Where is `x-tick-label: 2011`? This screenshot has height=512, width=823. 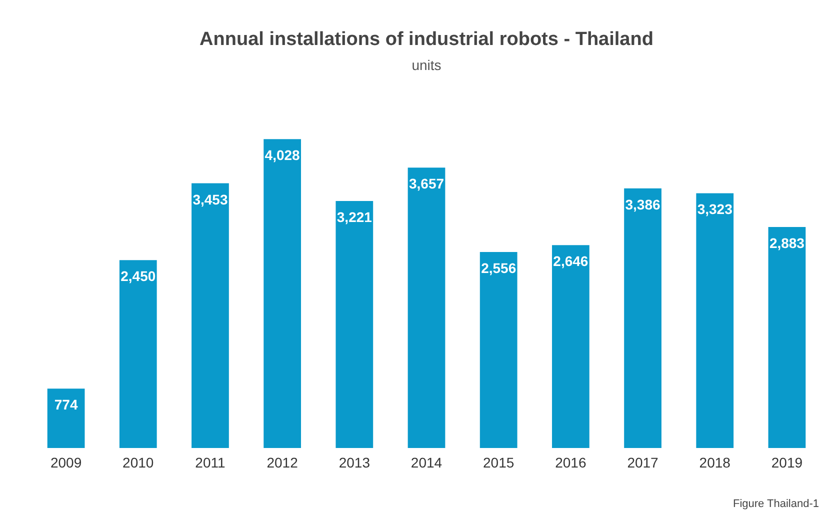 x-tick-label: 2011 is located at coordinates (210, 462).